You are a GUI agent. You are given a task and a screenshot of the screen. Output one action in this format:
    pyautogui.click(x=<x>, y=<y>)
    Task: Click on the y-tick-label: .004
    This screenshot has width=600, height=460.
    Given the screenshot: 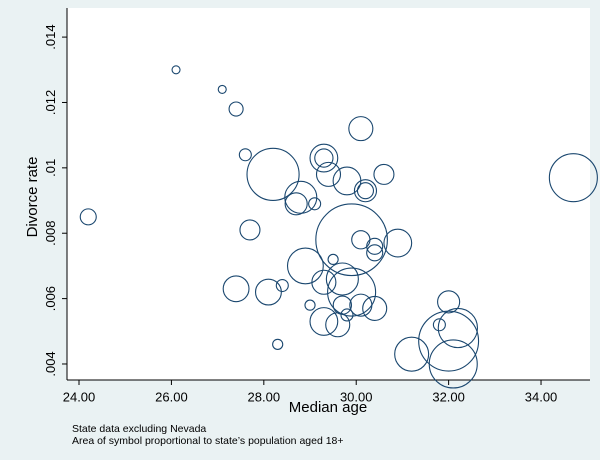 What is the action you would take?
    pyautogui.click(x=50, y=363)
    